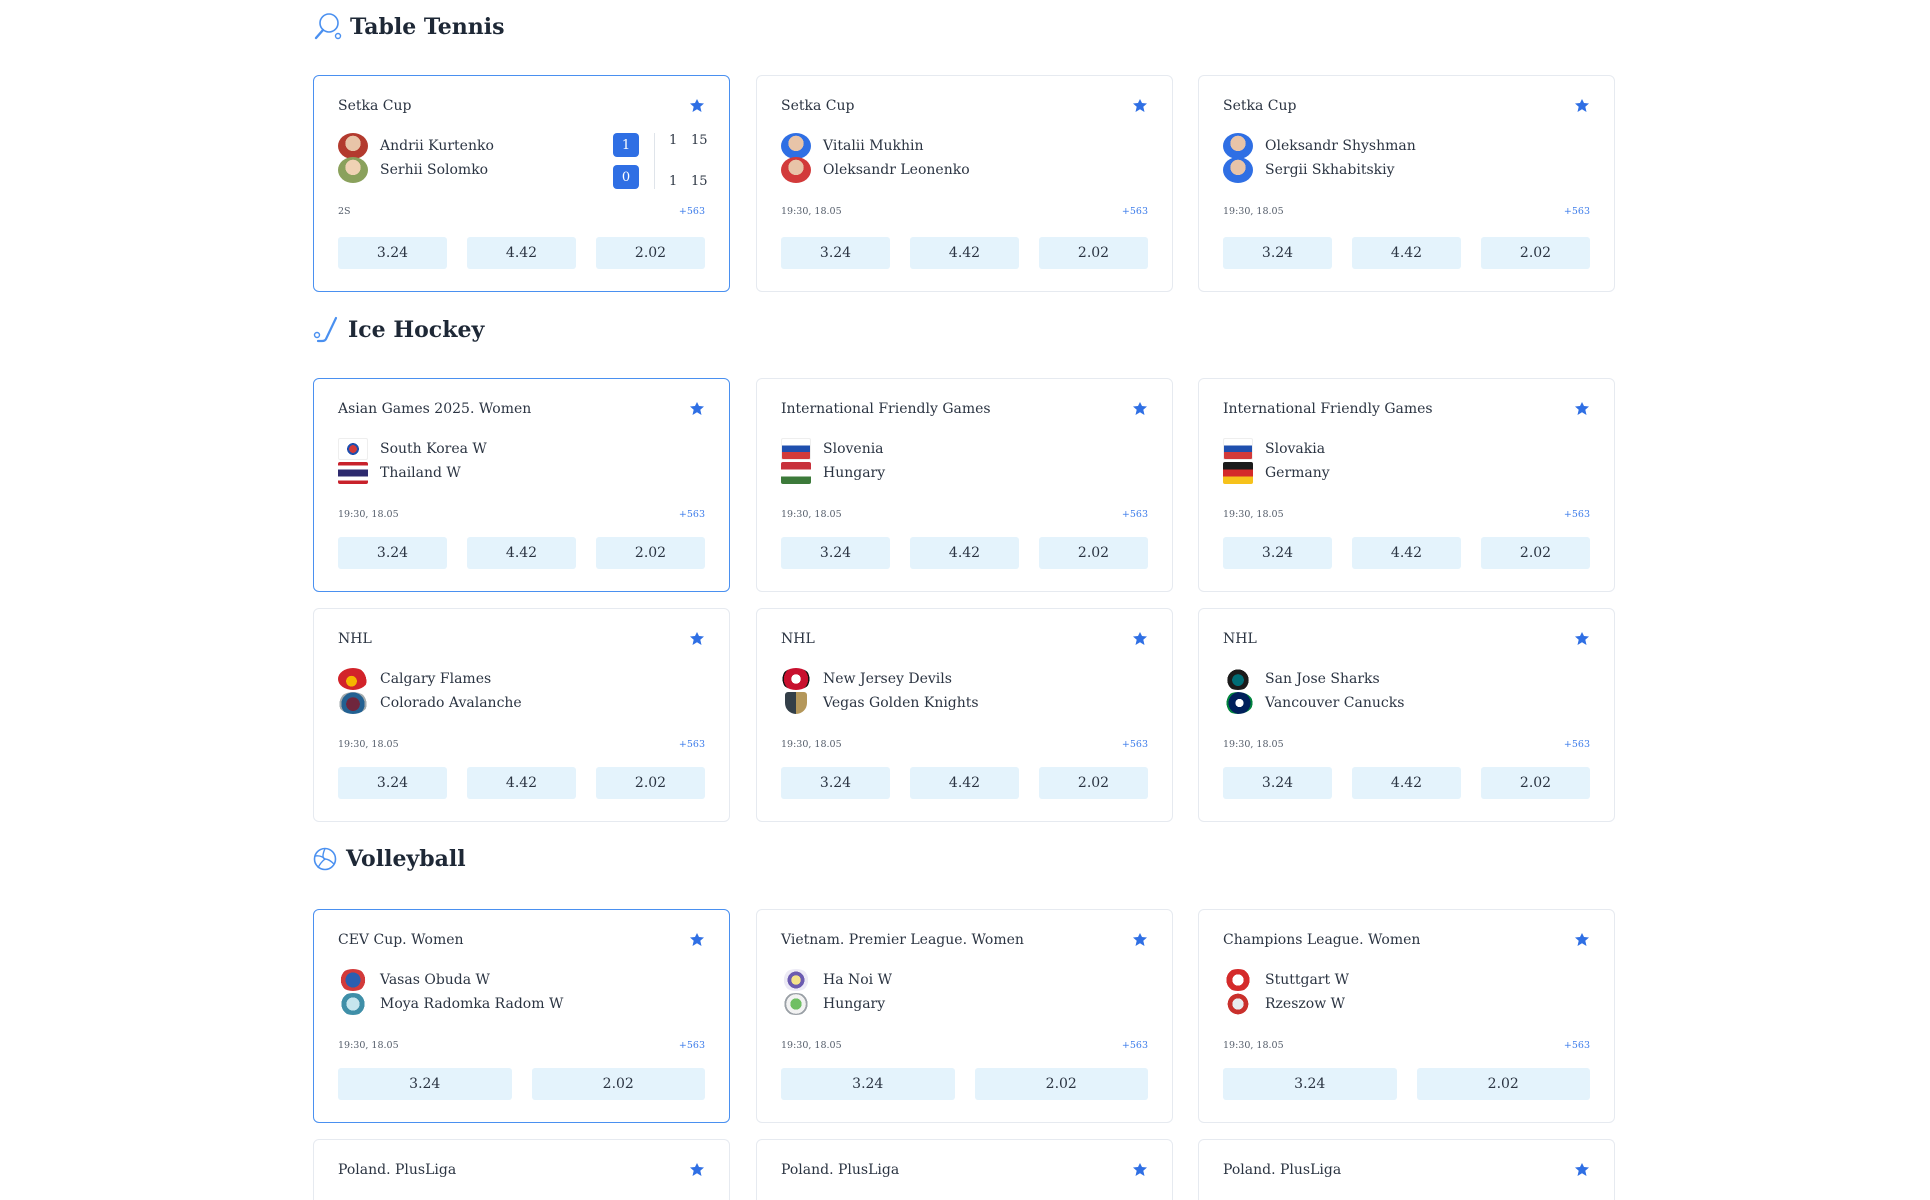  What do you see at coordinates (1328, 409) in the screenshot?
I see `league-name: International Friendly Games` at bounding box center [1328, 409].